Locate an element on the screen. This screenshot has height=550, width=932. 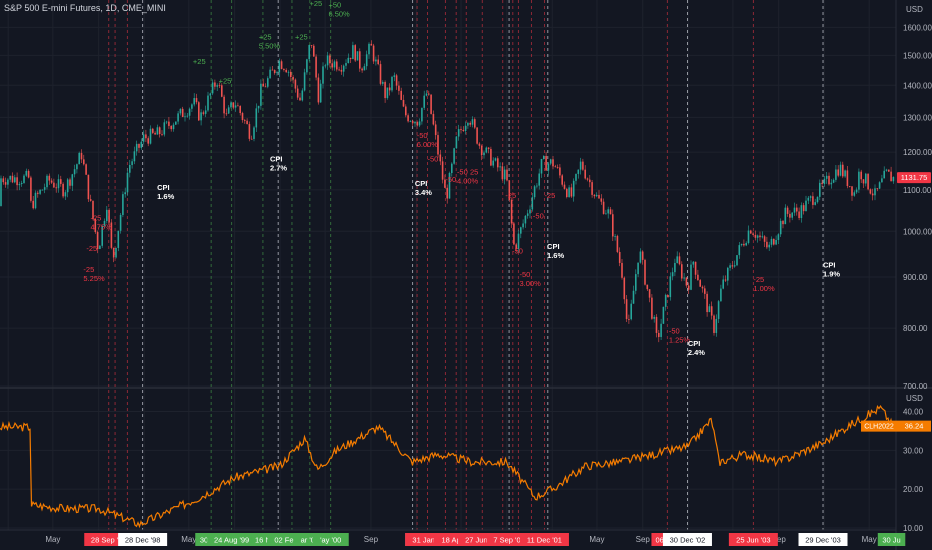
annotation-hike: 5.50% is located at coordinates (270, 46).